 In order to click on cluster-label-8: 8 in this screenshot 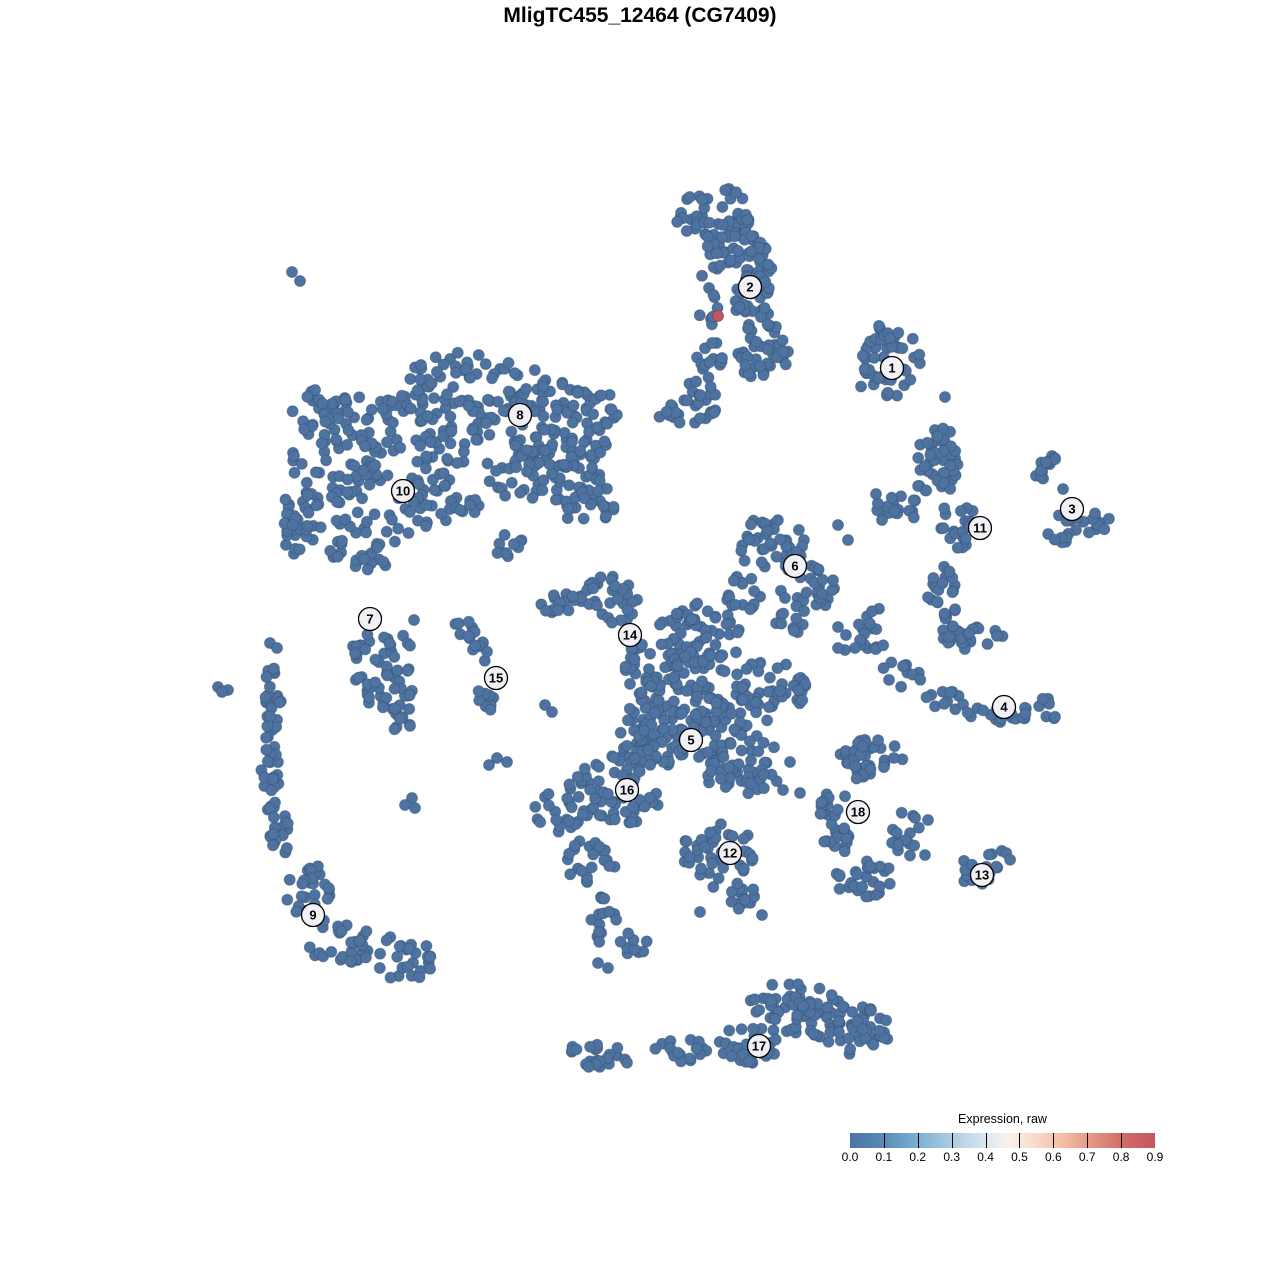, I will do `click(520, 415)`.